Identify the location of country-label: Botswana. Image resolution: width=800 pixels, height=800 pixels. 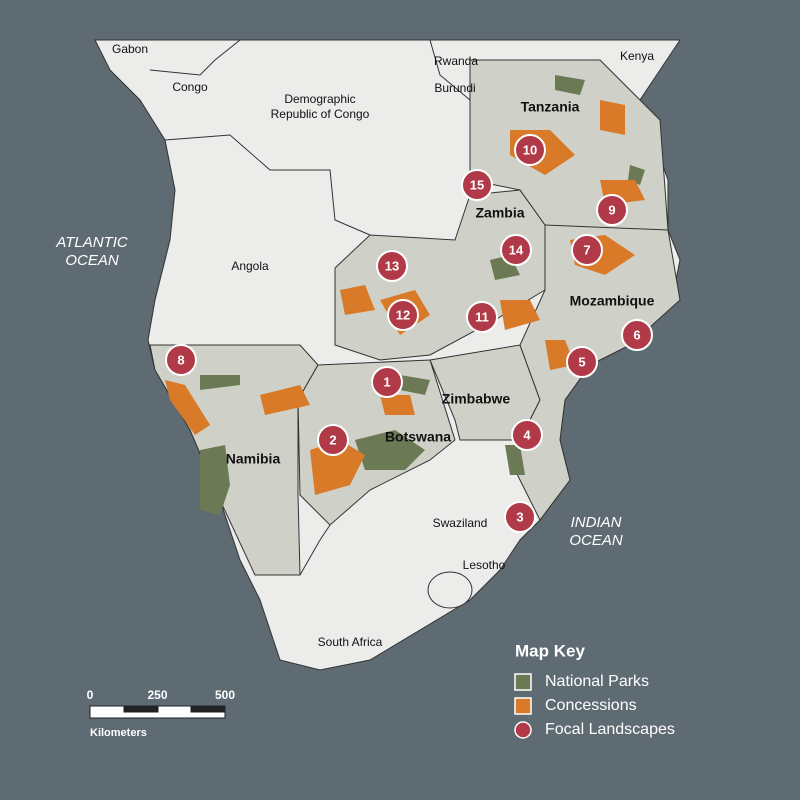
(418, 437).